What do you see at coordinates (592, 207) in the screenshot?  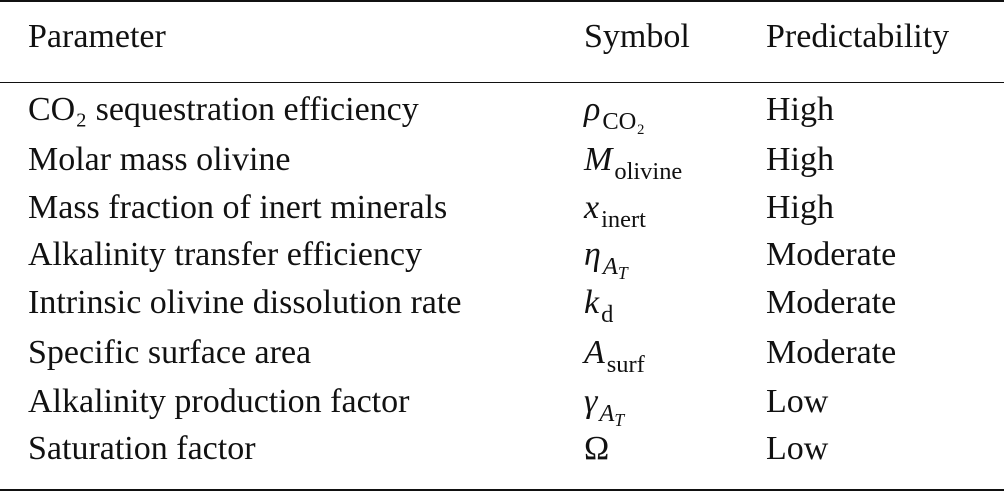 I see `symbol-base: x` at bounding box center [592, 207].